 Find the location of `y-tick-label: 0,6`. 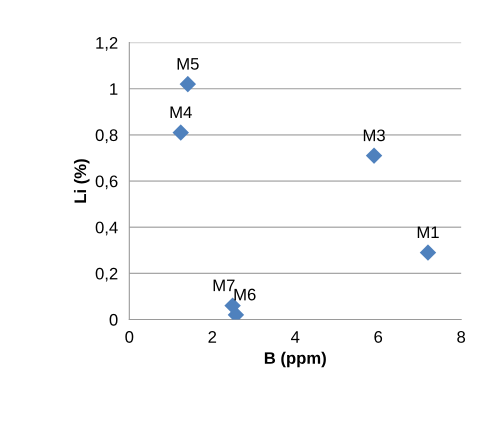

y-tick-label: 0,6 is located at coordinates (107, 182).